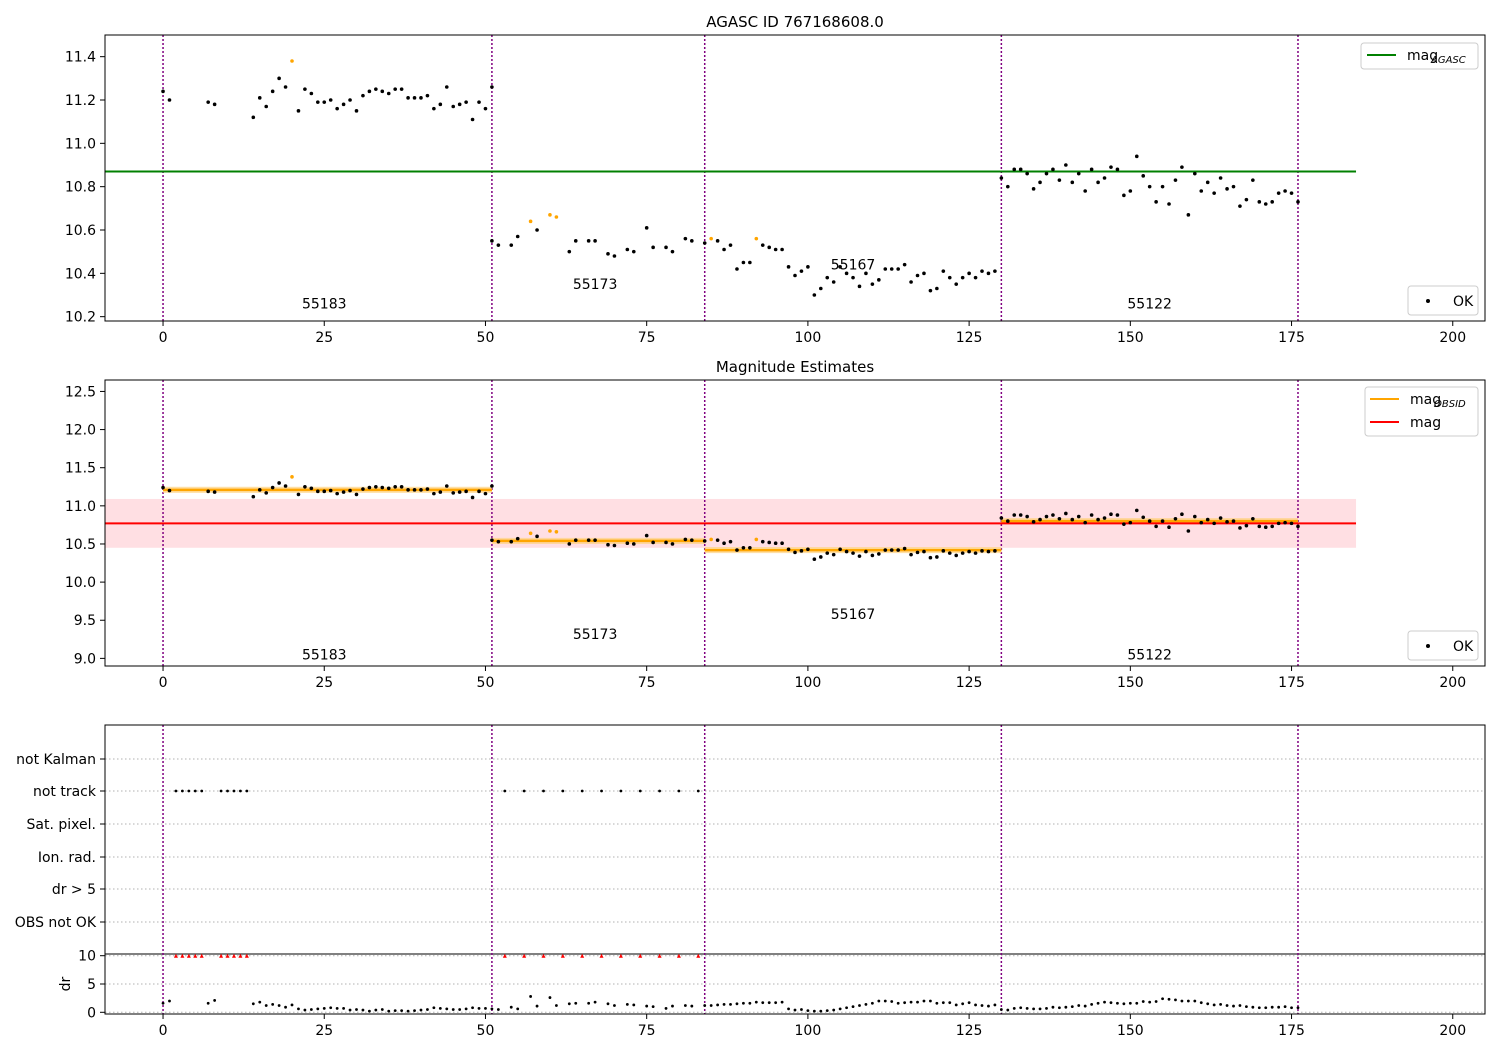  What do you see at coordinates (80, 188) in the screenshot?
I see `y-tick-label: 10.8` at bounding box center [80, 188].